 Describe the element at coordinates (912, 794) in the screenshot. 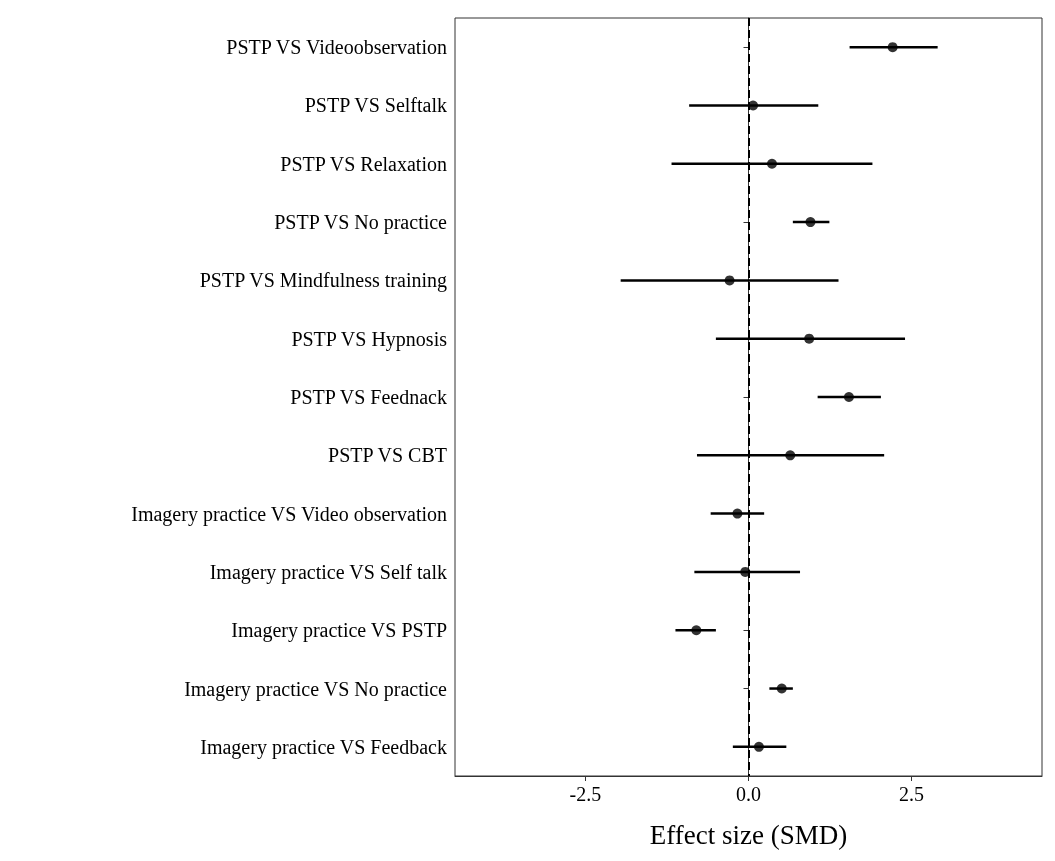

I see `x-tick-label: 2.5` at that location.